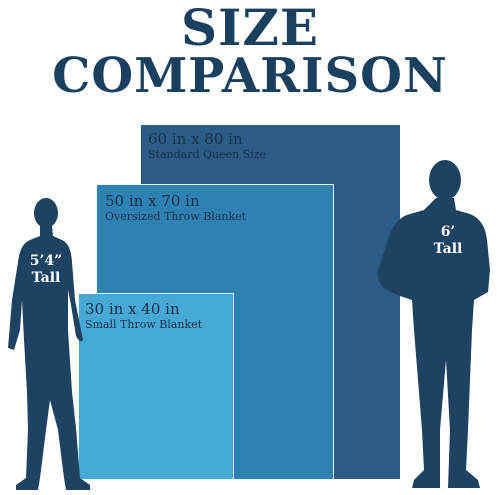 The image size is (500, 495). I want to click on queen-blanket-label: 60 in x 80 in Standard Queen Size, so click(207, 146).